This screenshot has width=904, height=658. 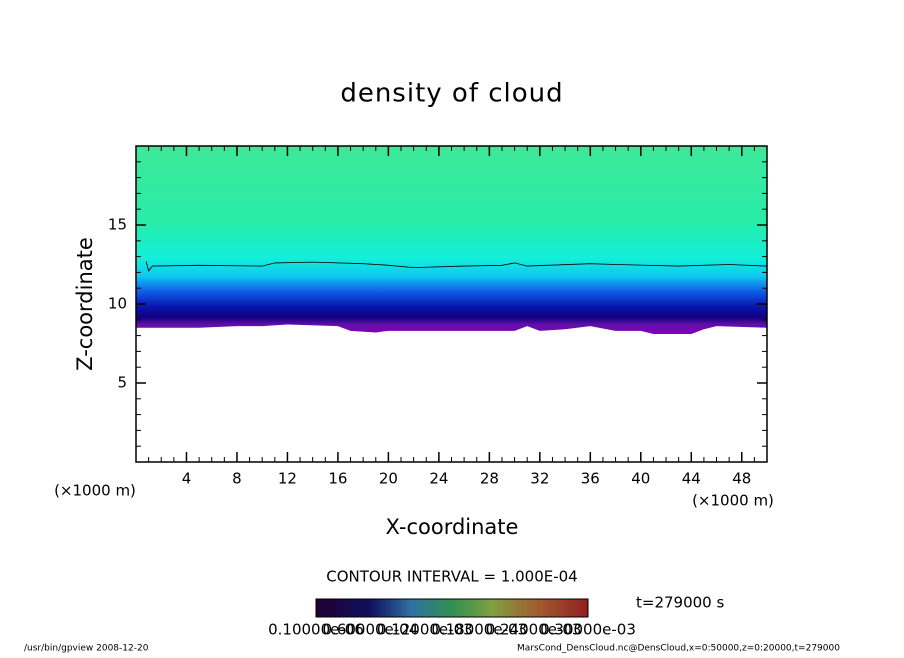 What do you see at coordinates (640, 479) in the screenshot?
I see `x-tick-label: 40` at bounding box center [640, 479].